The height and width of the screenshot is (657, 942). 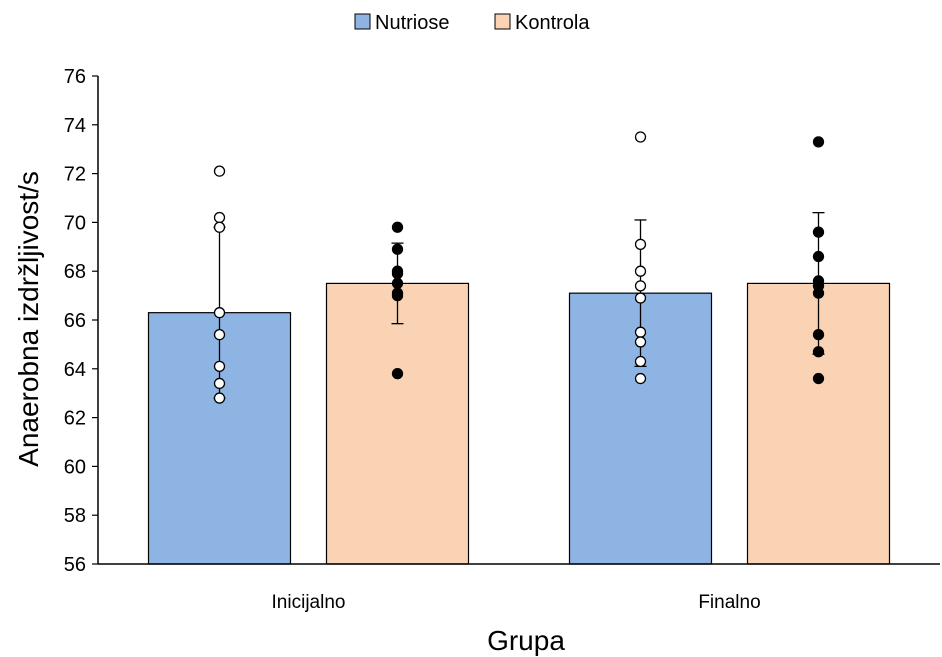 What do you see at coordinates (75, 419) in the screenshot?
I see `y-tick-label: 62` at bounding box center [75, 419].